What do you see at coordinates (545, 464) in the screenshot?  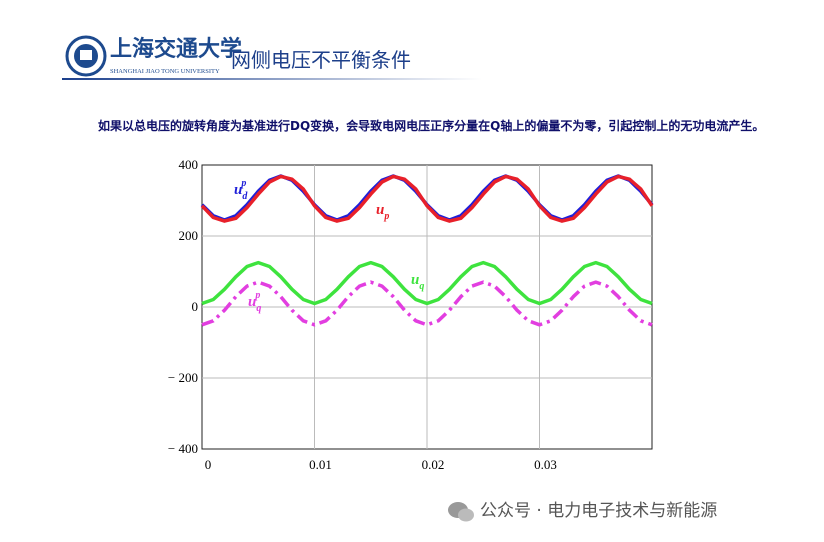 I see `x-tick-label: 0.03` at bounding box center [545, 464].